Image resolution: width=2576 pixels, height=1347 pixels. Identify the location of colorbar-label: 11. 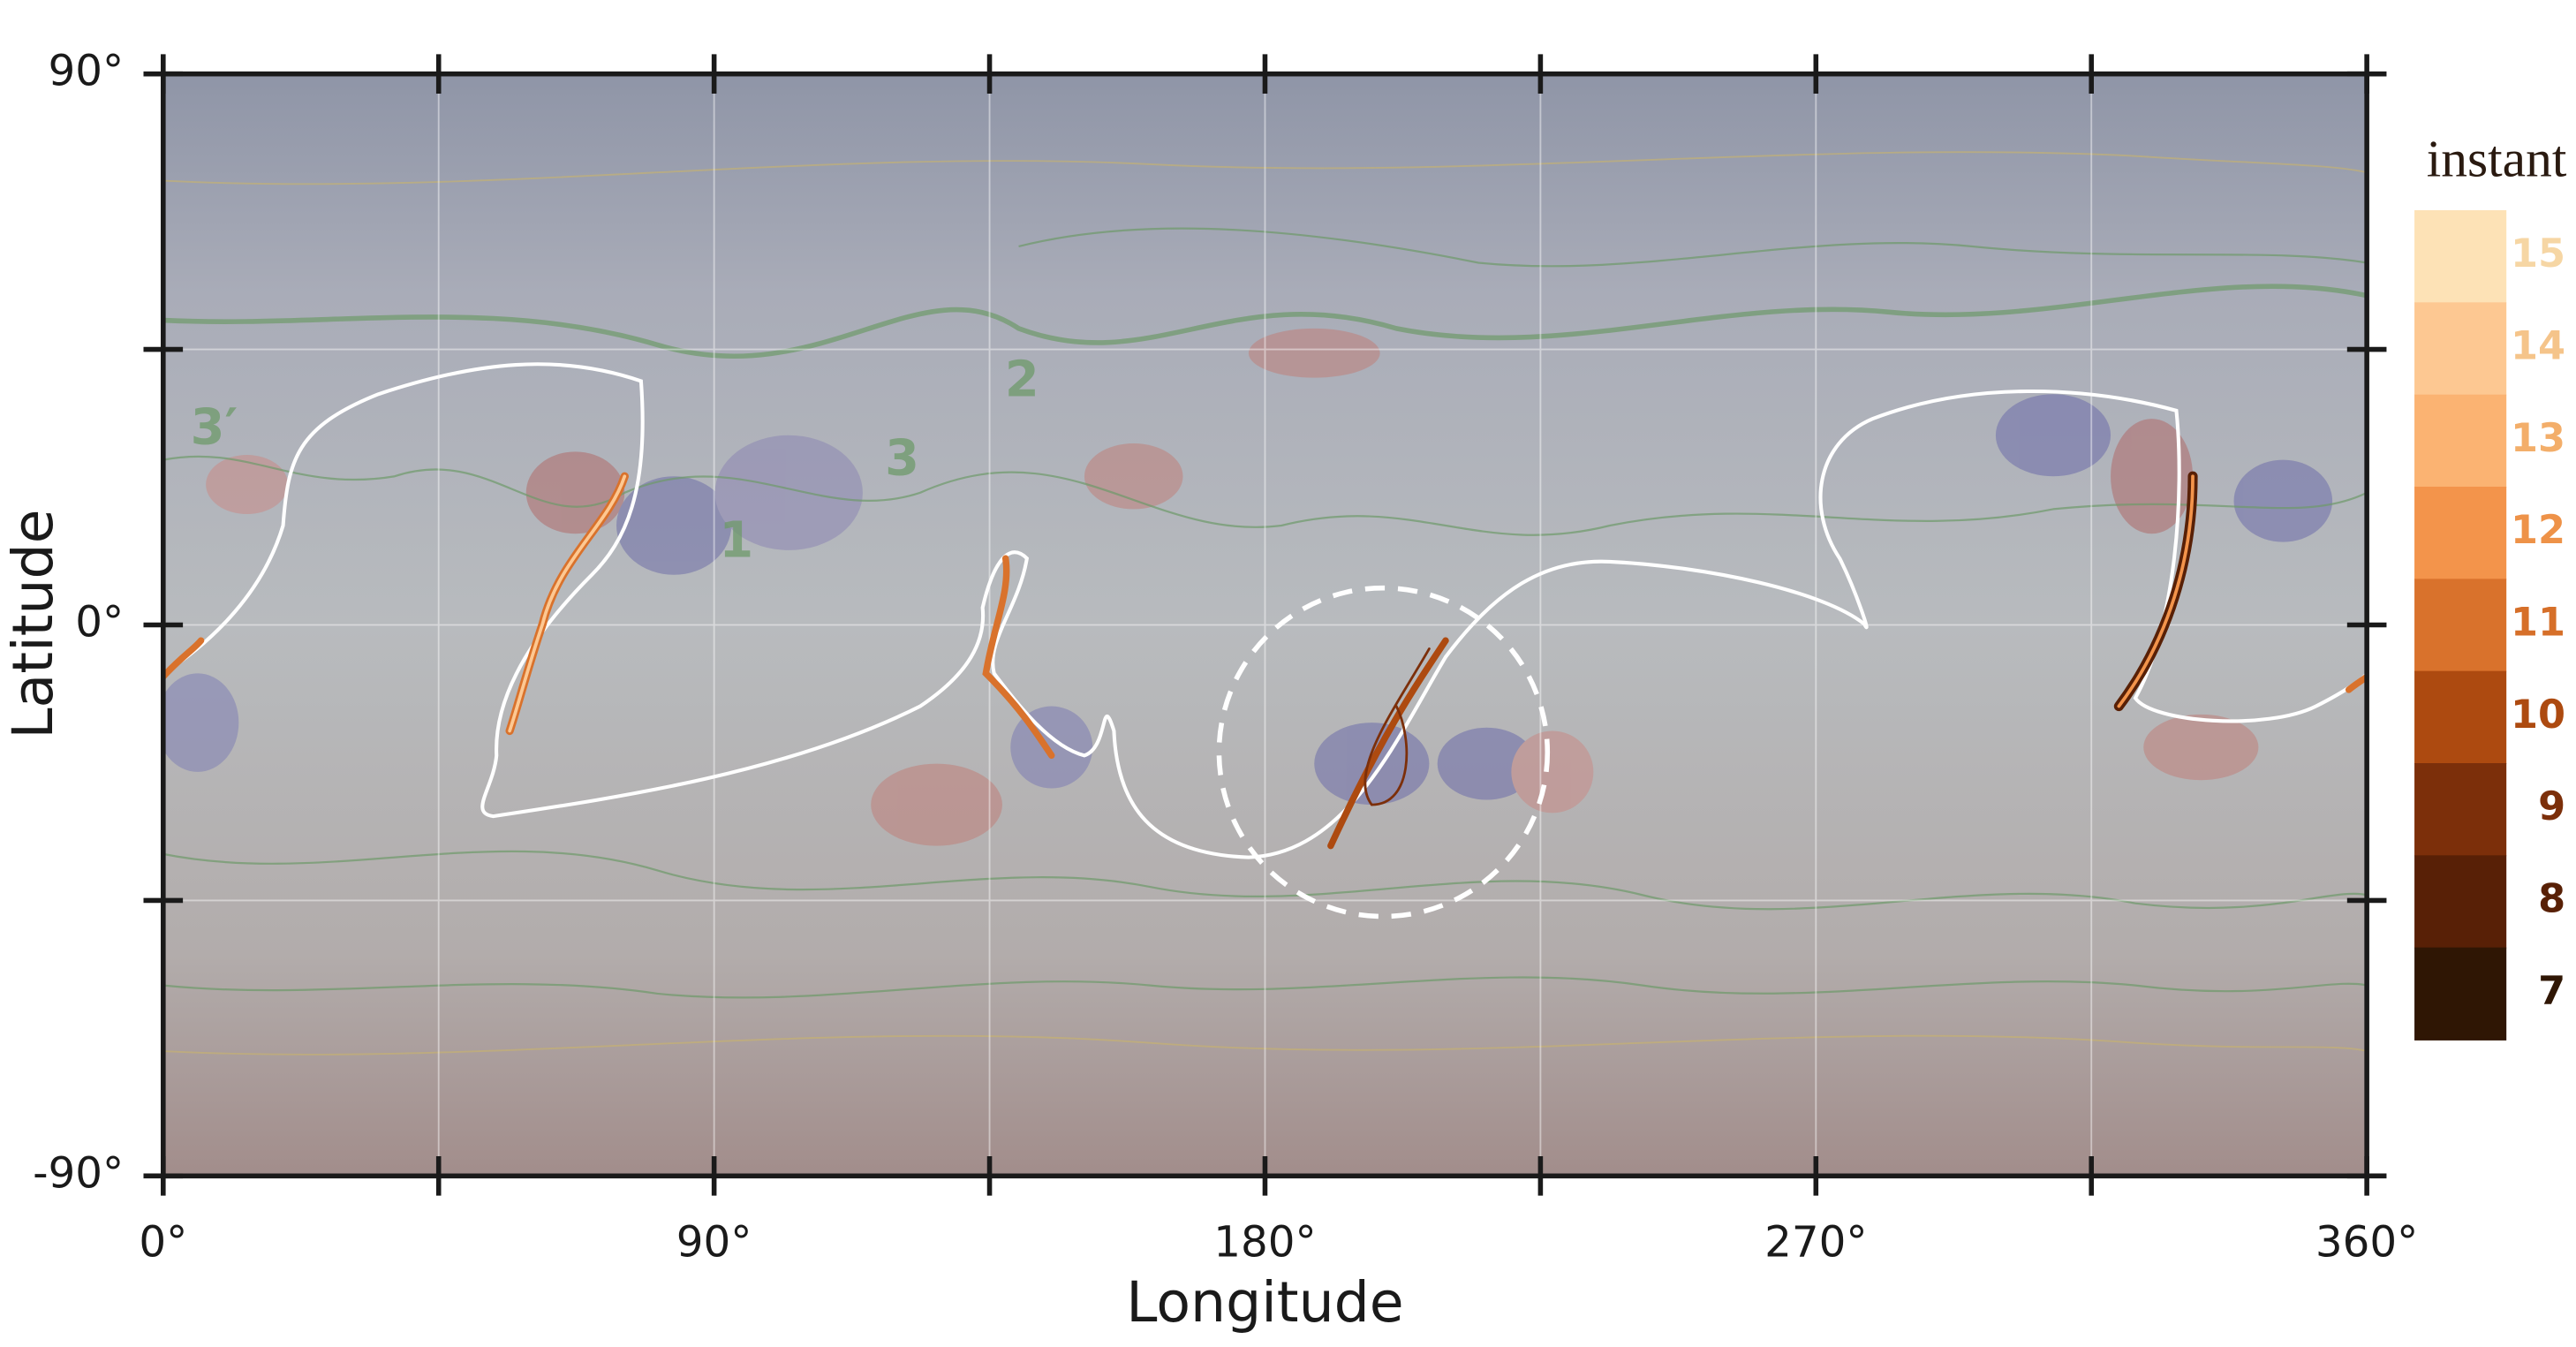
(2538, 623).